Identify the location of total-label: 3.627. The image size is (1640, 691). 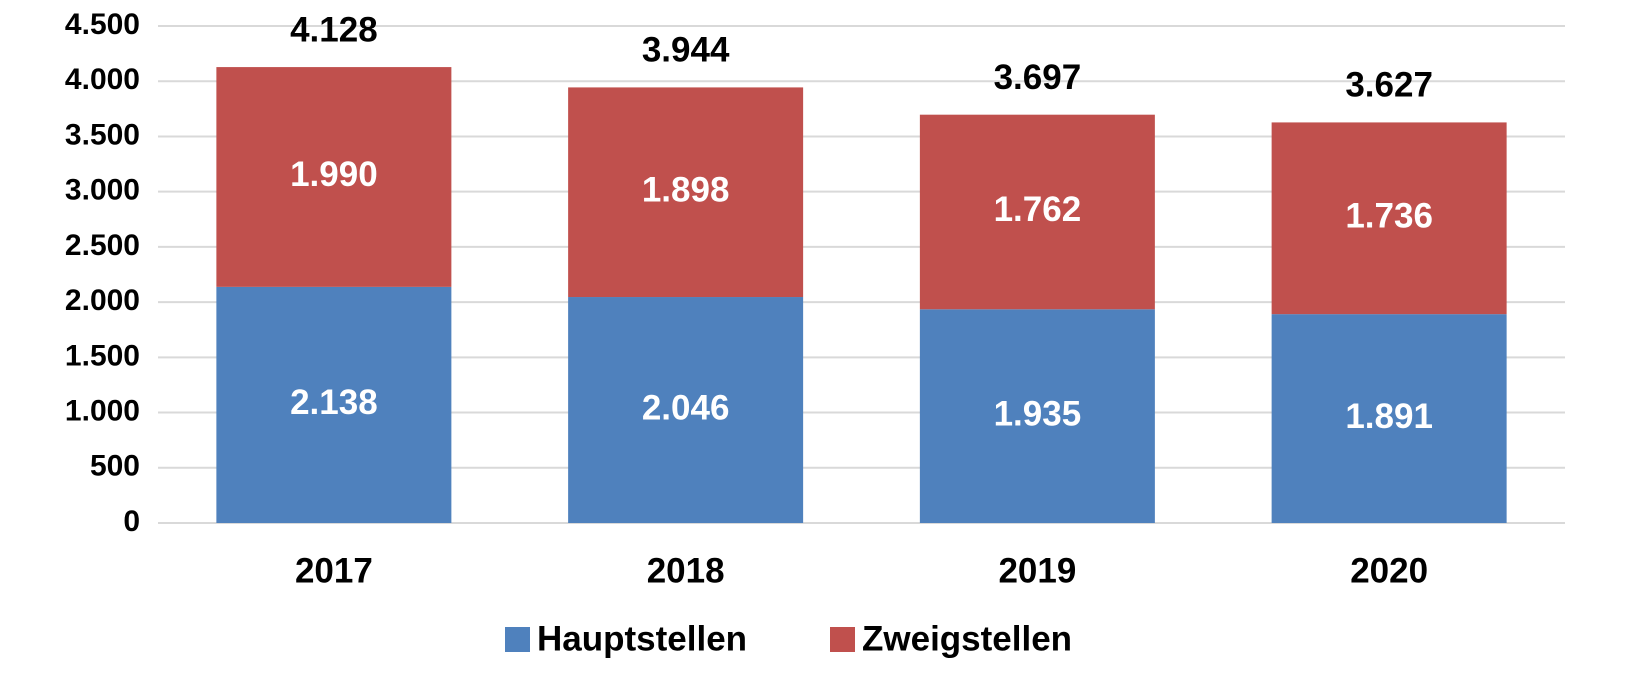
(1389, 85).